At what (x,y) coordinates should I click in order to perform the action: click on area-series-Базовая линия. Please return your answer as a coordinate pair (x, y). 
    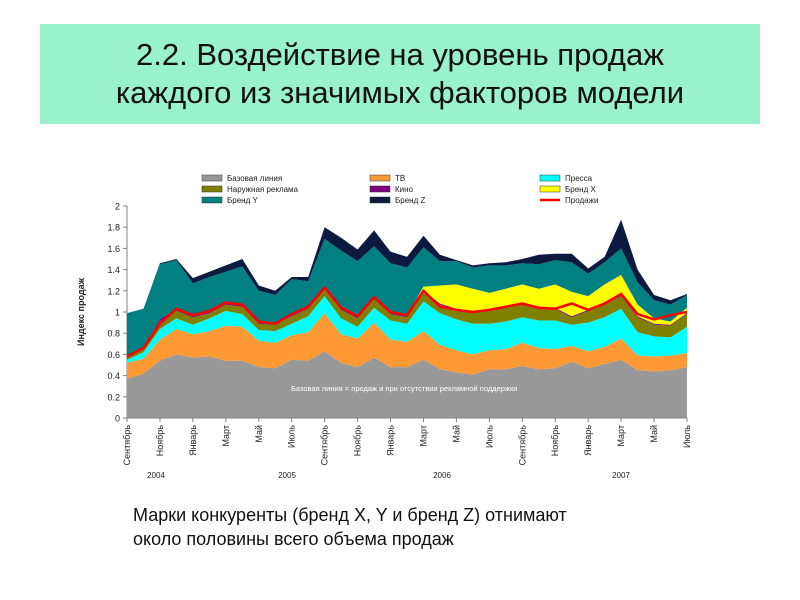
    Looking at the image, I should click on (407, 384).